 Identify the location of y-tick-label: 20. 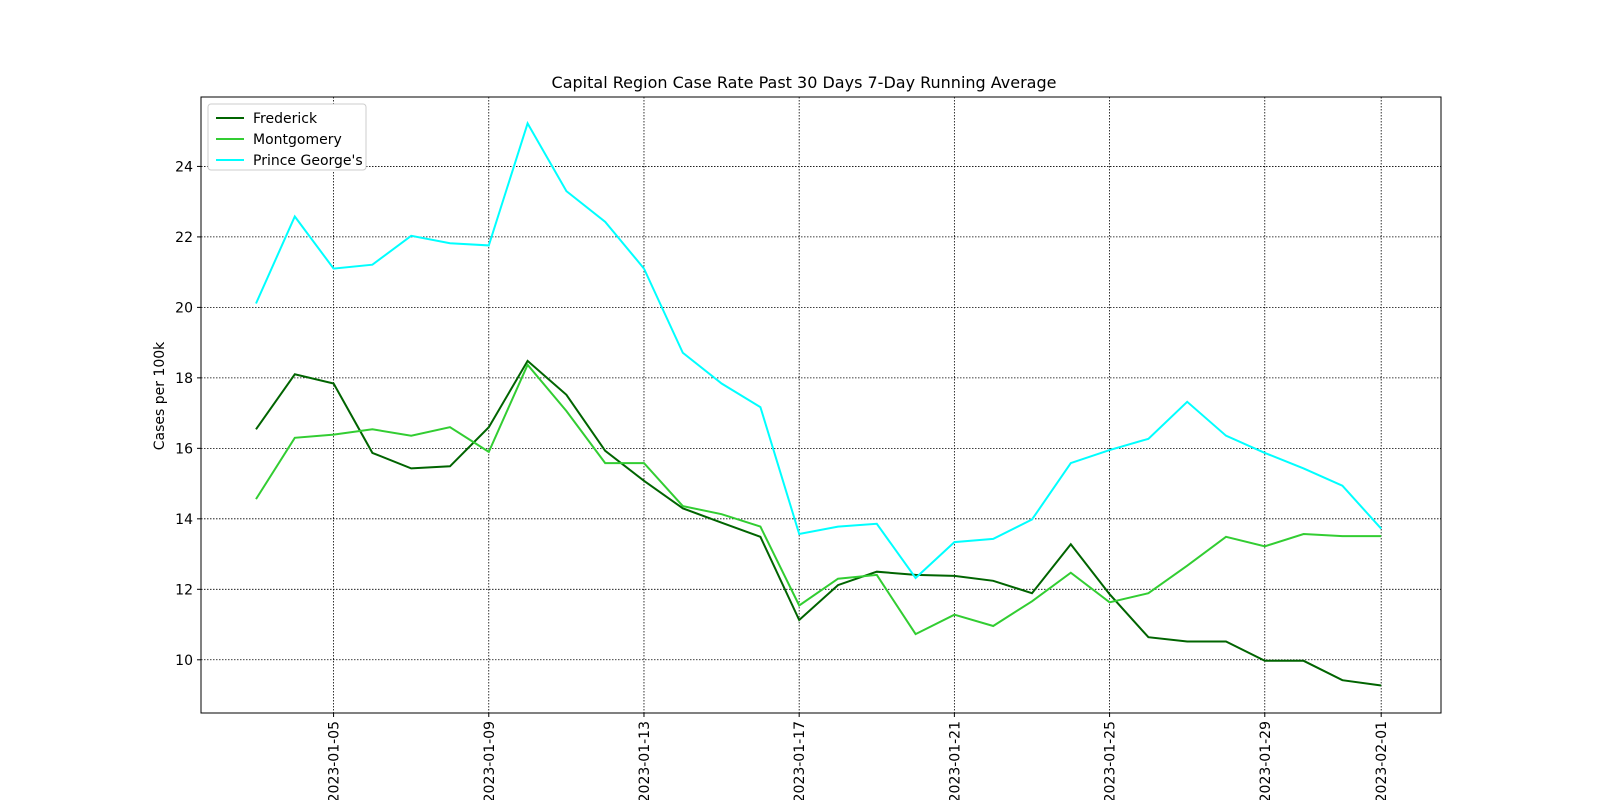
(184, 308).